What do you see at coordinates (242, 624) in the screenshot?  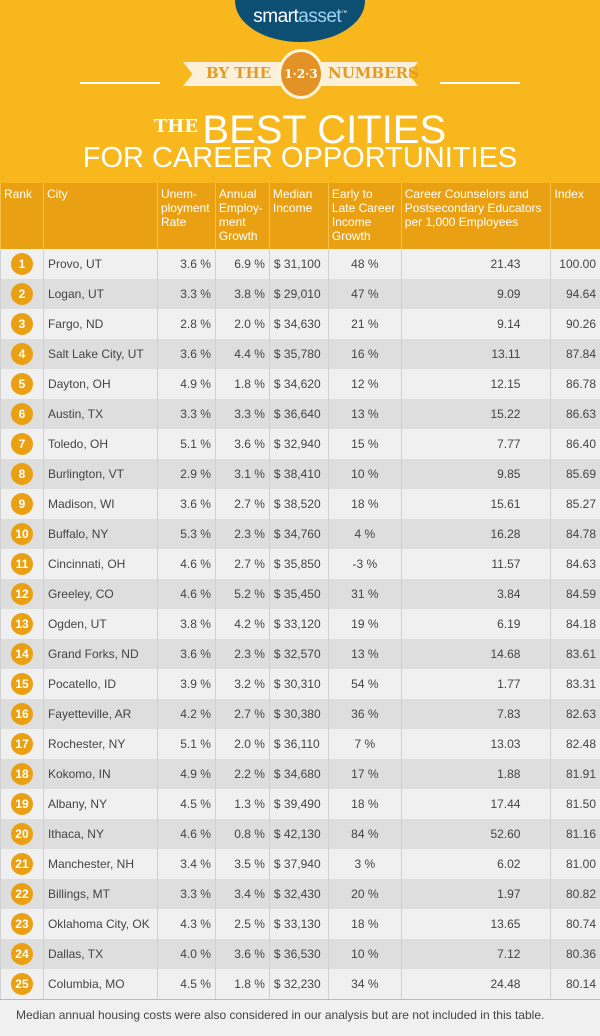 I see `cell-employment-growth: 4.2 %` at bounding box center [242, 624].